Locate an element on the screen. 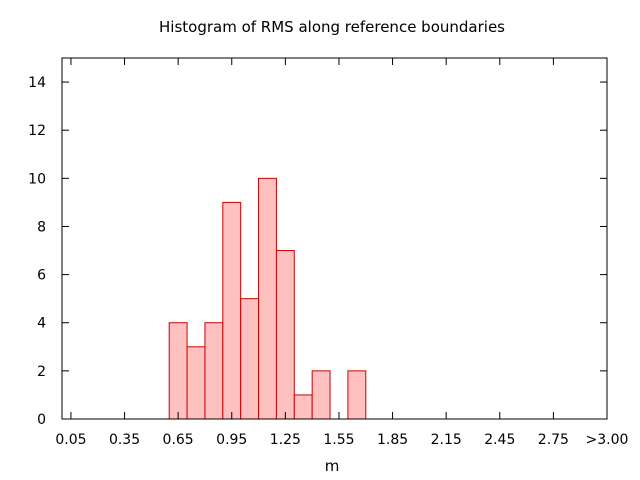 This screenshot has height=480, width=640. x-tick-label-7: 2.15 is located at coordinates (446, 440).